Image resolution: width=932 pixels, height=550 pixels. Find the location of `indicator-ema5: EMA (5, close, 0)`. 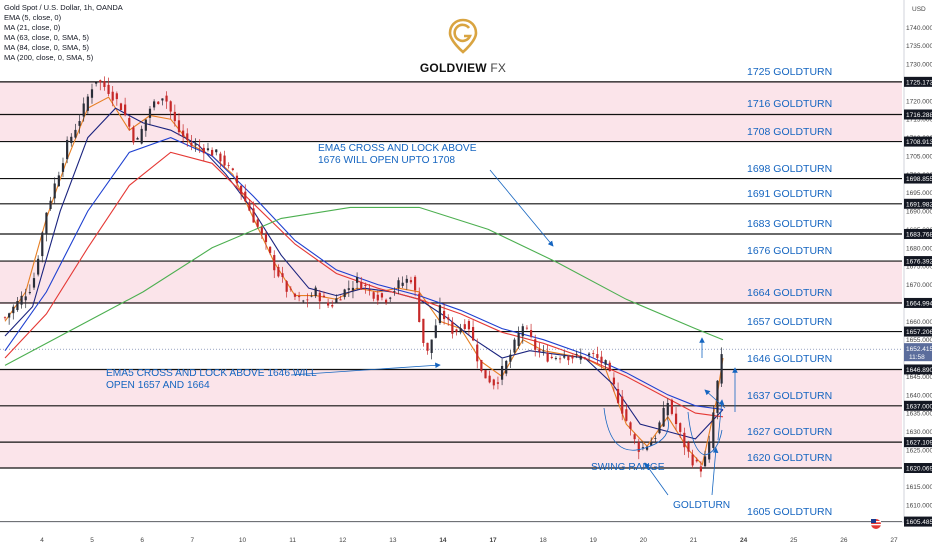

indicator-ema5: EMA (5, close, 0) is located at coordinates (33, 17).